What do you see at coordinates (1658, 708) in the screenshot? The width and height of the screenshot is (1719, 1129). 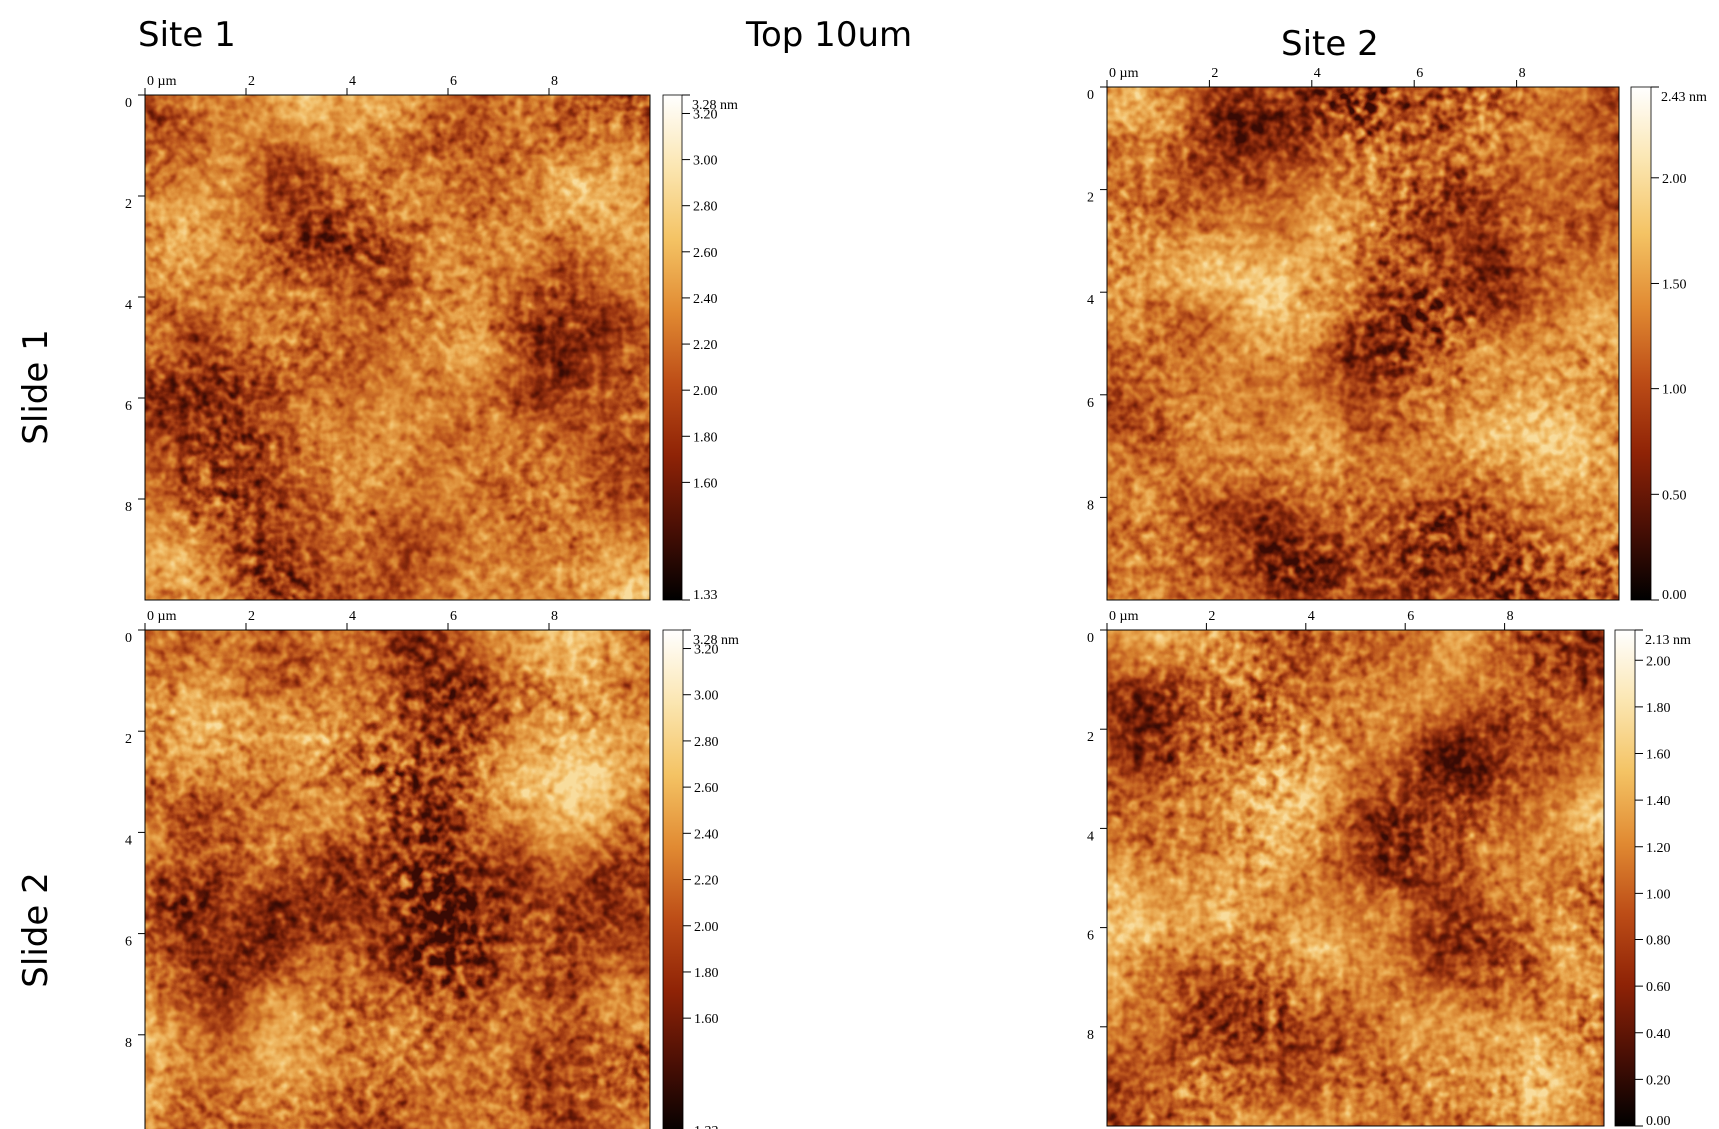 I see `colorbar-tick-label: 1.80` at bounding box center [1658, 708].